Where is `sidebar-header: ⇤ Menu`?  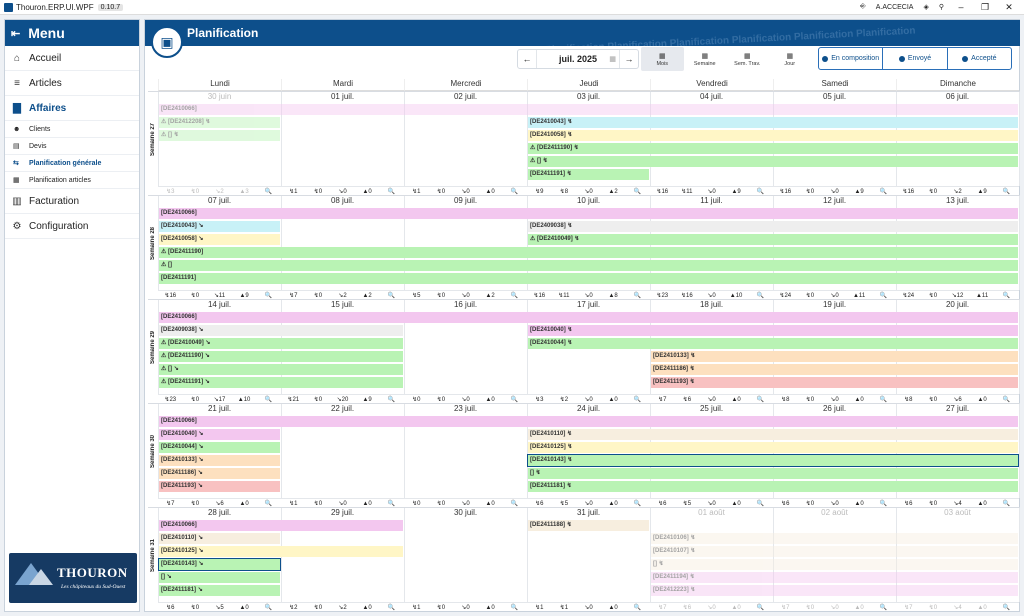 sidebar-header: ⇤ Menu is located at coordinates (72, 33).